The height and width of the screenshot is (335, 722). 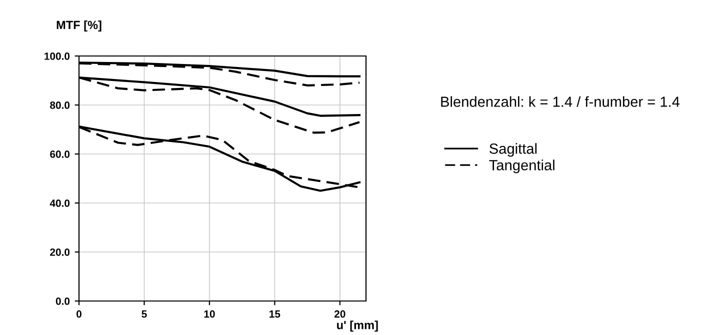 What do you see at coordinates (209, 314) in the screenshot?
I see `x-tick-label: 10` at bounding box center [209, 314].